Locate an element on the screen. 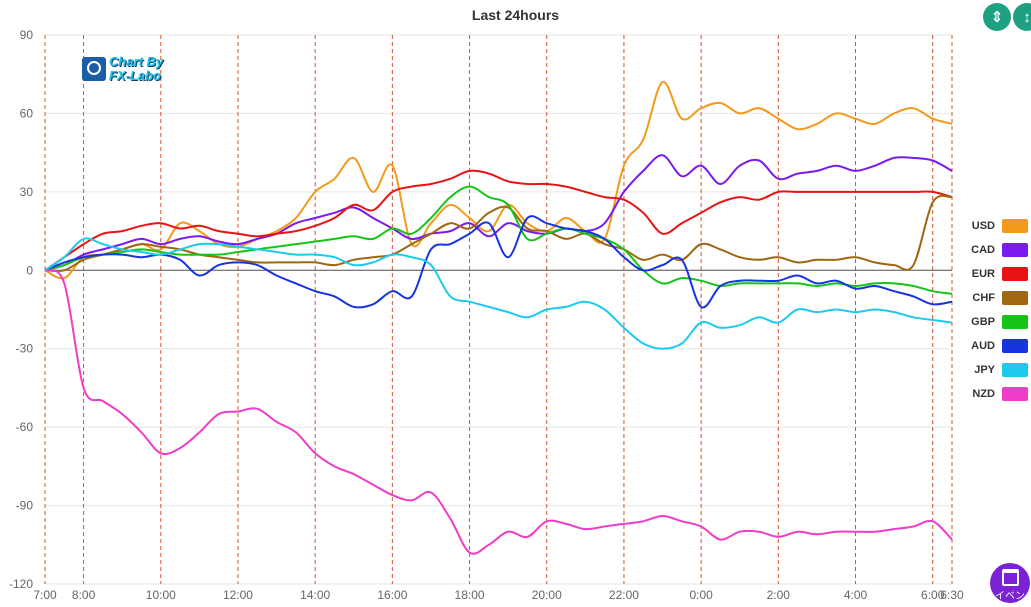 Image resolution: width=1031 pixels, height=607 pixels. legend-label: NZD is located at coordinates (983, 394).